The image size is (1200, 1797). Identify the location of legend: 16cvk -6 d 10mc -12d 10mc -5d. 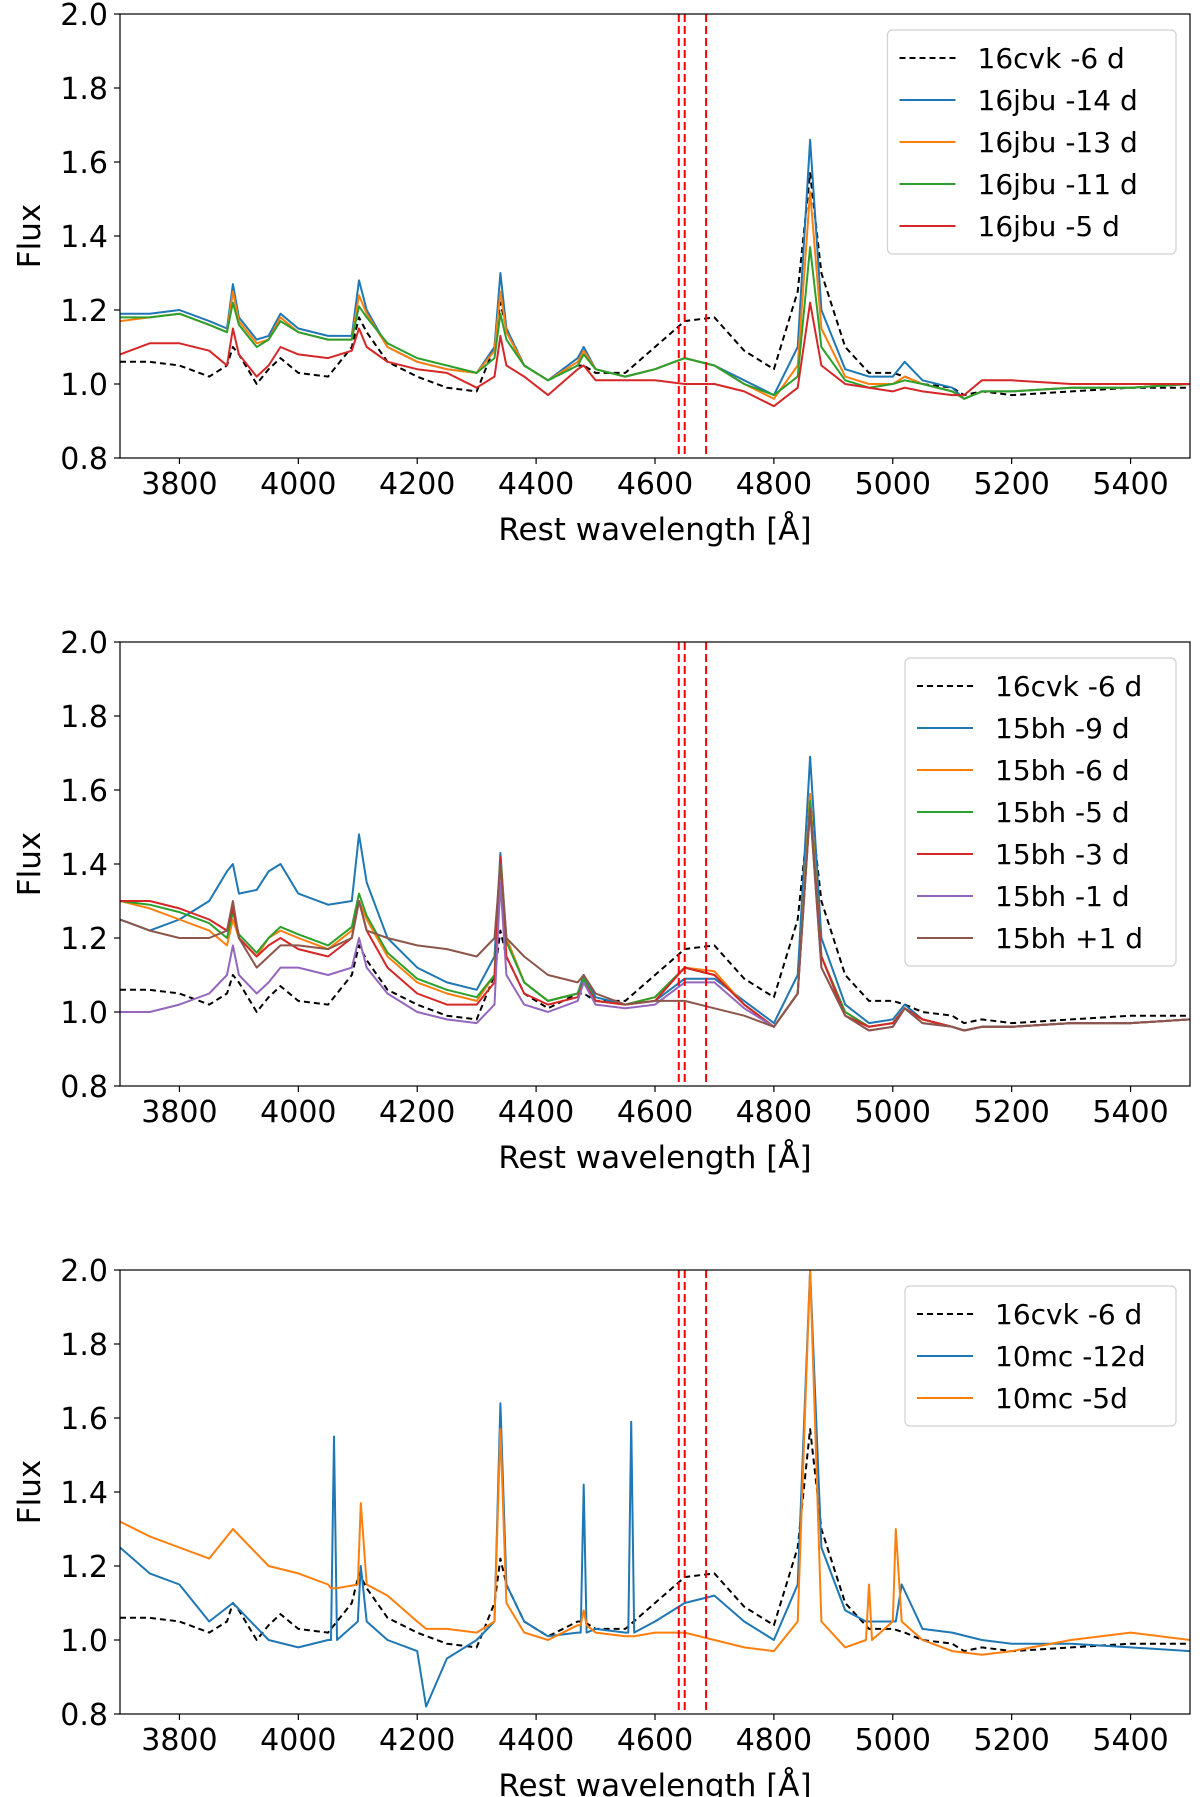
(1040, 1356).